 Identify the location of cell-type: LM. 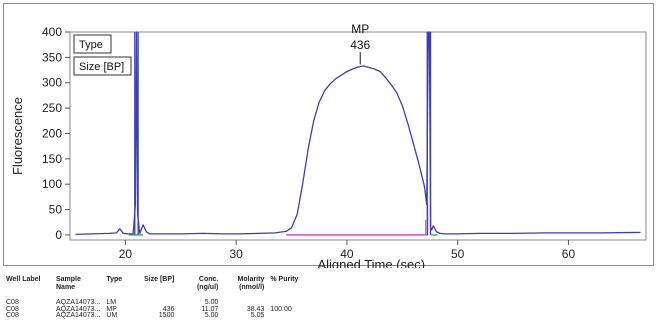
(111, 302).